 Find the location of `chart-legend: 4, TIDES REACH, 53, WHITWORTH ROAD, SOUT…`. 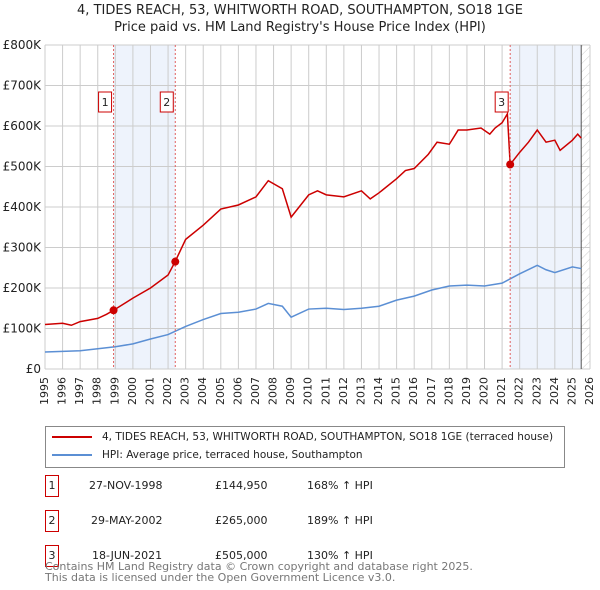

chart-legend: 4, TIDES REACH, 53, WHITWORTH ROAD, SOUT… is located at coordinates (305, 447).